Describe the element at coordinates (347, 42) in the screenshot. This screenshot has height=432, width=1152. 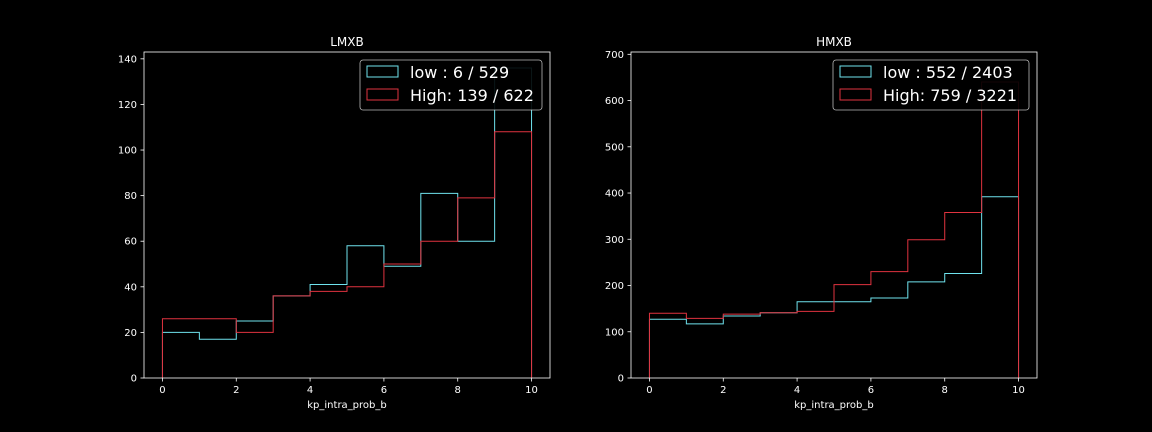
I see `lmxb-chart-title: LMXB` at that location.